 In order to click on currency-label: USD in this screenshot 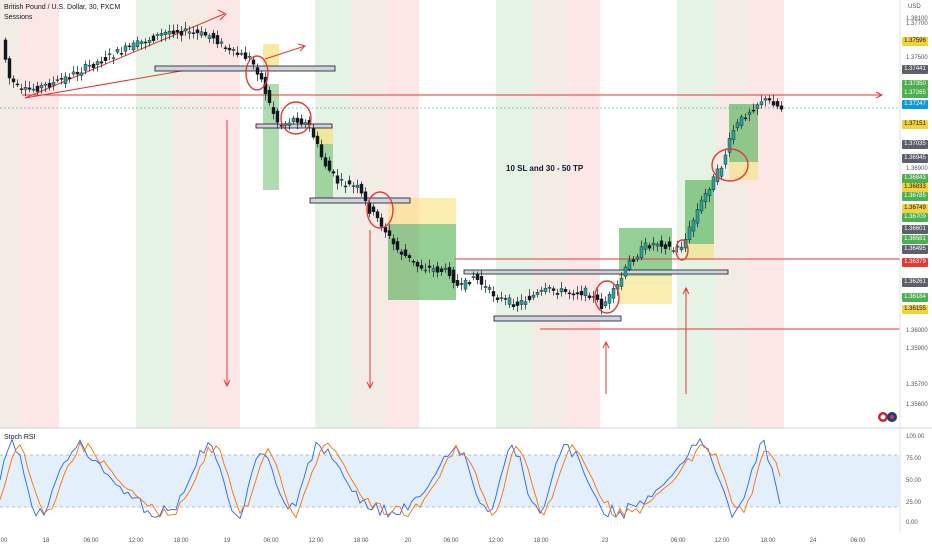, I will do `click(914, 7)`.